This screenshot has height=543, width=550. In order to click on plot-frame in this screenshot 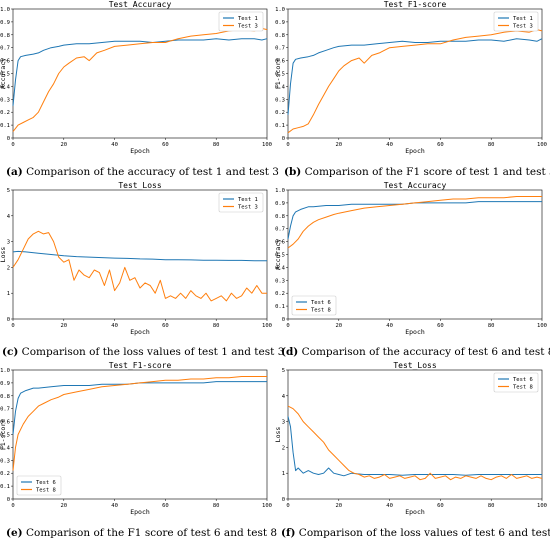, I will do `click(415, 434)`.